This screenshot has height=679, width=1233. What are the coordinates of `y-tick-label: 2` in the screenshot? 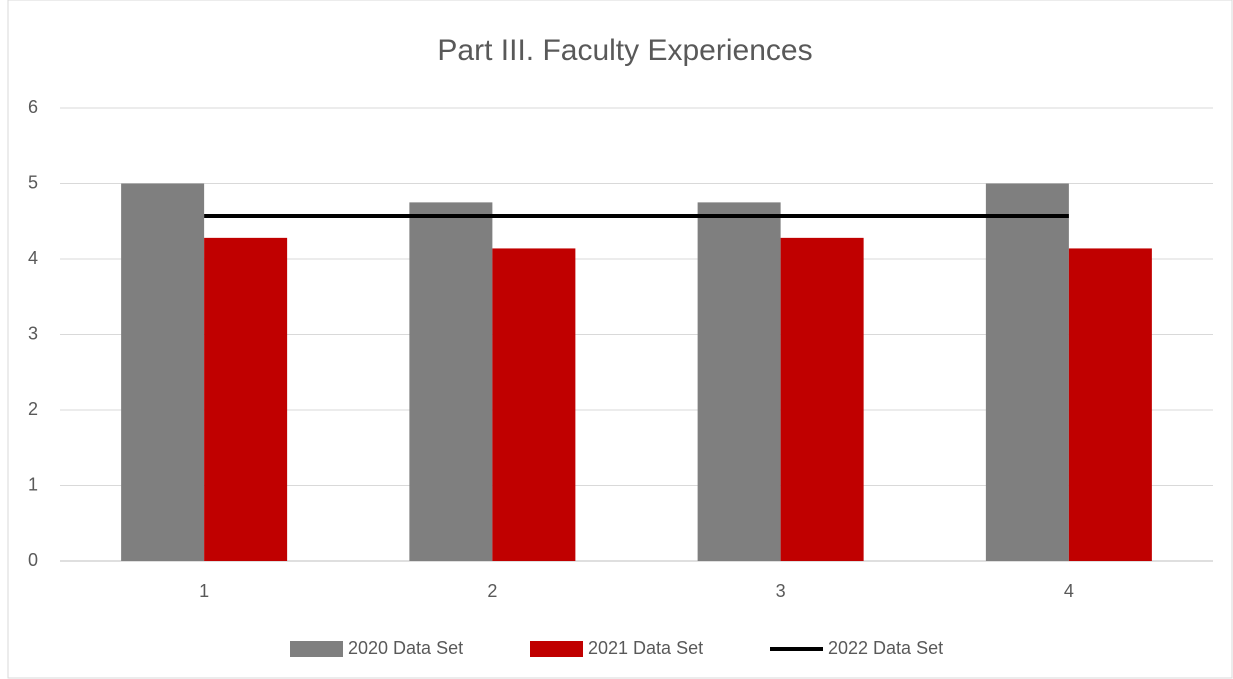 It's located at (33, 409).